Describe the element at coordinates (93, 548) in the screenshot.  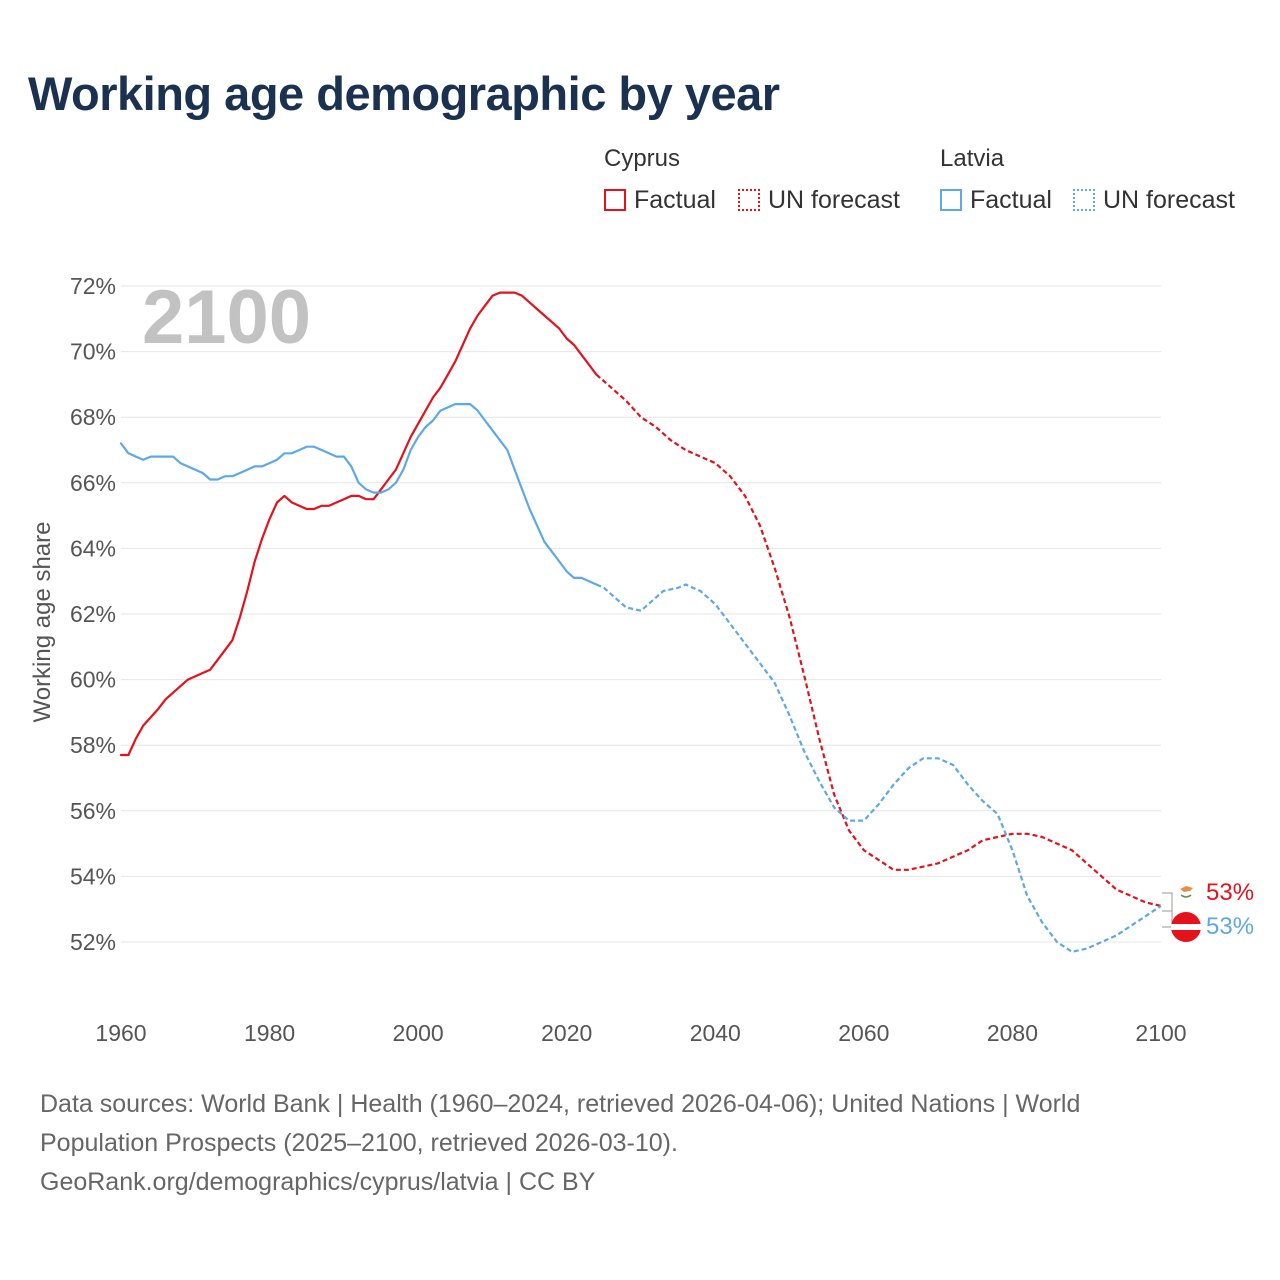
I see `y-tick-label: 64%` at that location.